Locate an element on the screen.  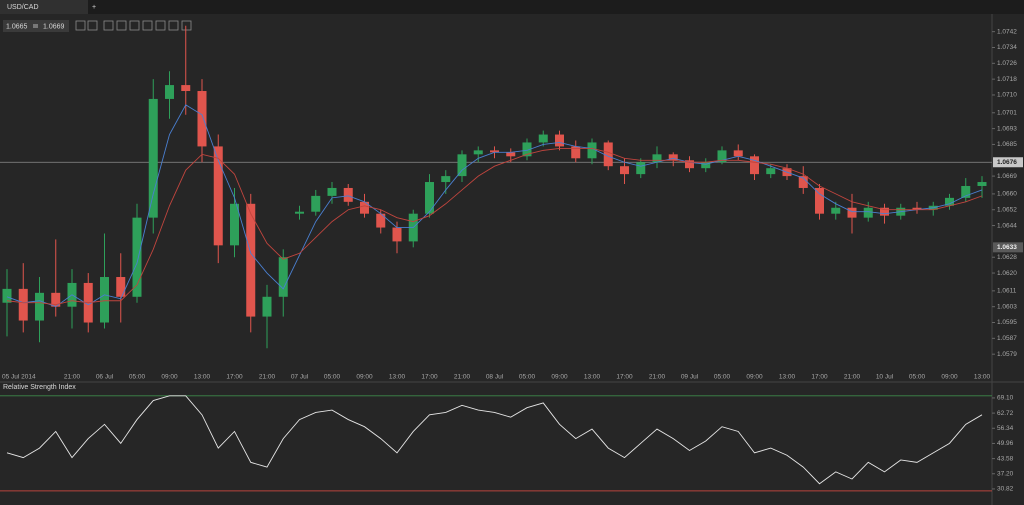
x-tick-label: 10 Jul is located at coordinates (885, 377).